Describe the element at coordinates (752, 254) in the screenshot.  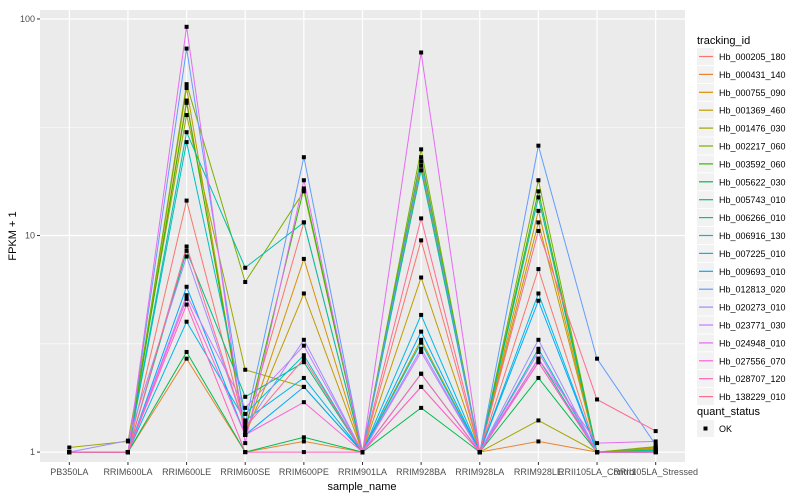
I see `legend-label: Hb_007225_010` at that location.